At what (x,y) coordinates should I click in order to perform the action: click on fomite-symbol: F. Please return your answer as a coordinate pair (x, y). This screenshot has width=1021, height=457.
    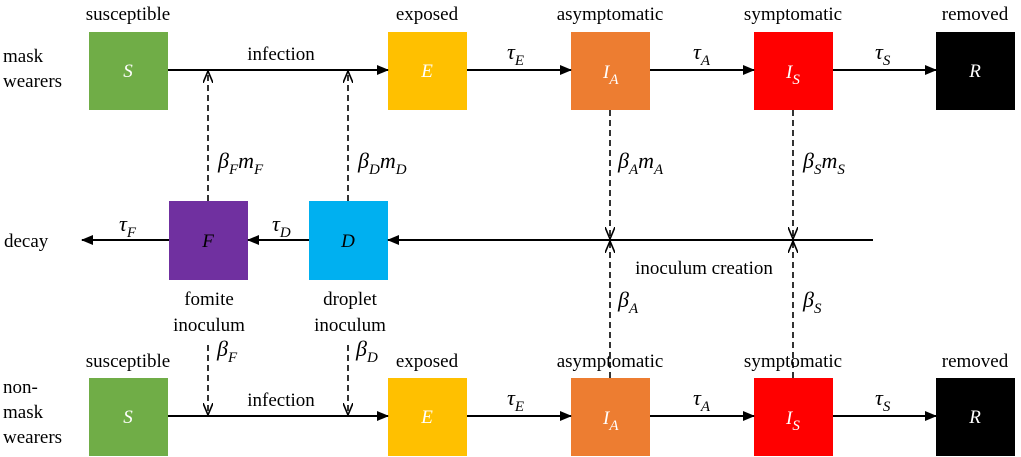
    Looking at the image, I should click on (207, 241).